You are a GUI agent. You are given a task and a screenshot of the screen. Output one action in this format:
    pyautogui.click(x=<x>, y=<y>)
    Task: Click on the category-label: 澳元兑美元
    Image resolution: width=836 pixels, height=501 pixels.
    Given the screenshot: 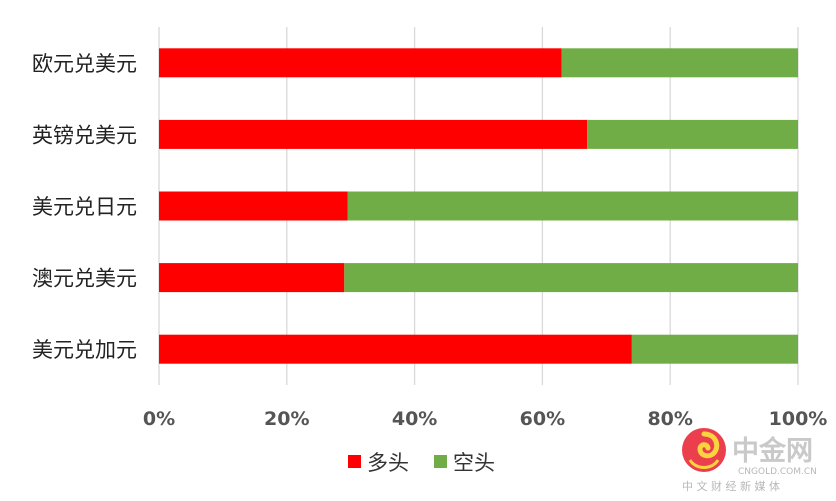 What is the action you would take?
    pyautogui.click(x=84, y=279)
    